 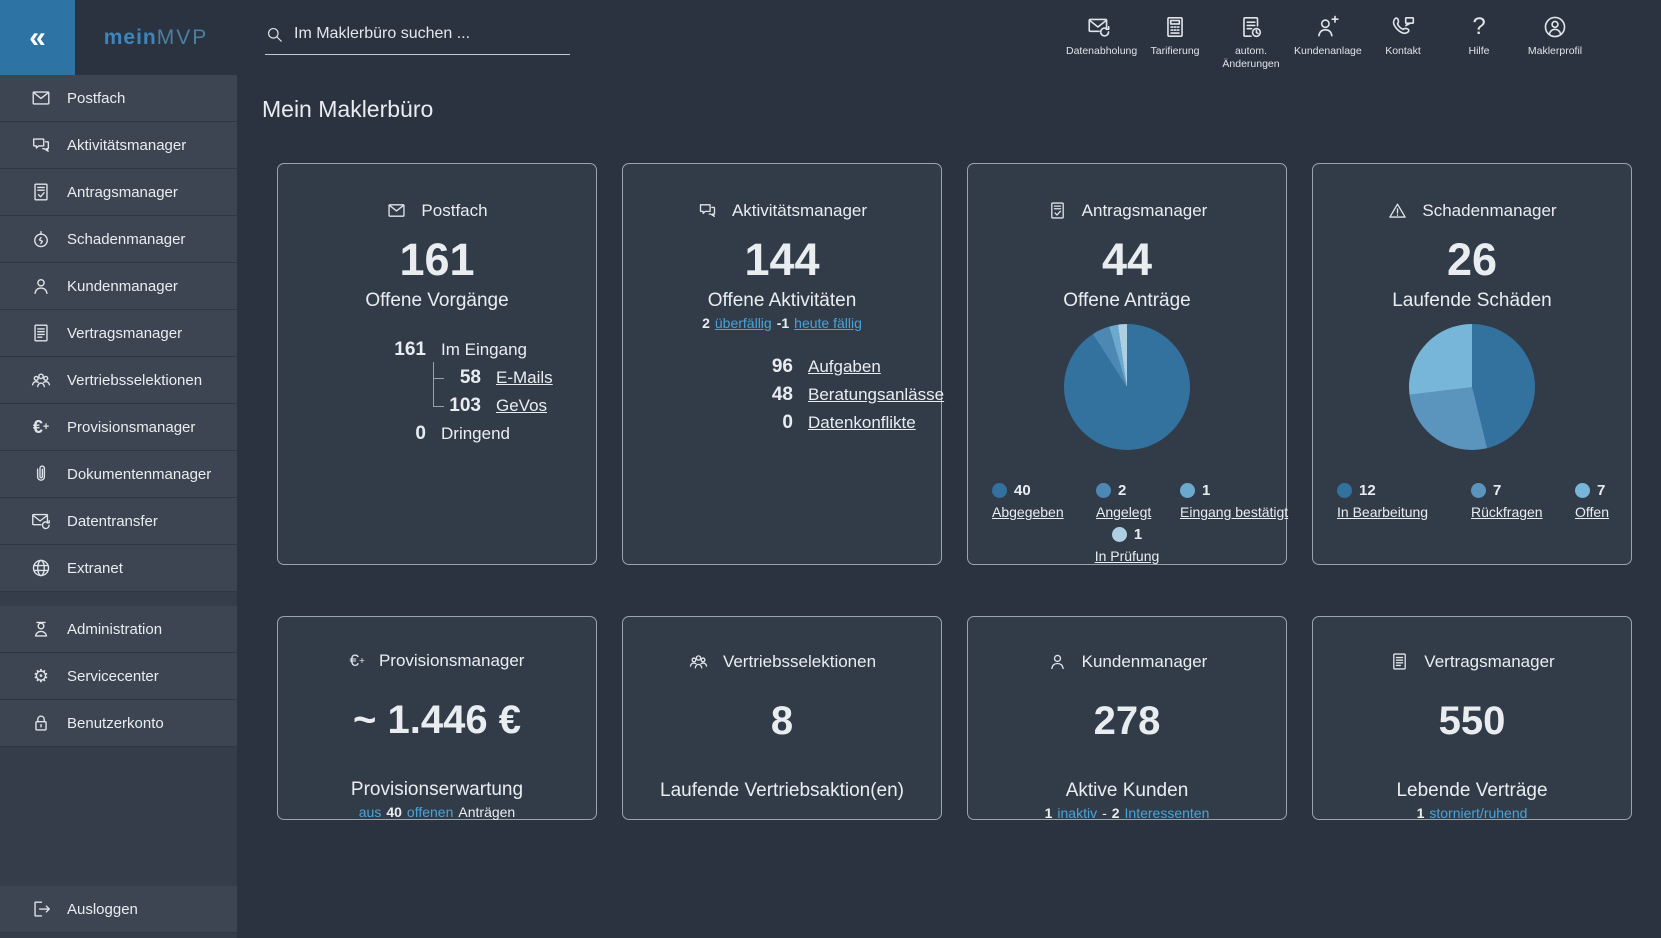 What do you see at coordinates (524, 377) in the screenshot?
I see `row-link: E-Mails` at bounding box center [524, 377].